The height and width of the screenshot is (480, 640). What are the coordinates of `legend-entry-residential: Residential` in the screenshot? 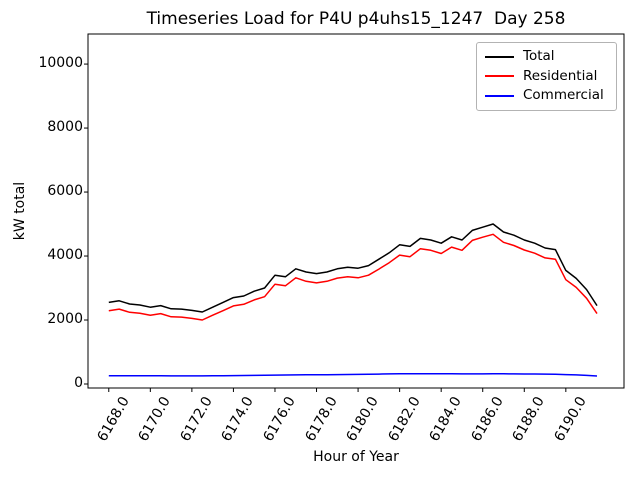 It's located at (546, 75).